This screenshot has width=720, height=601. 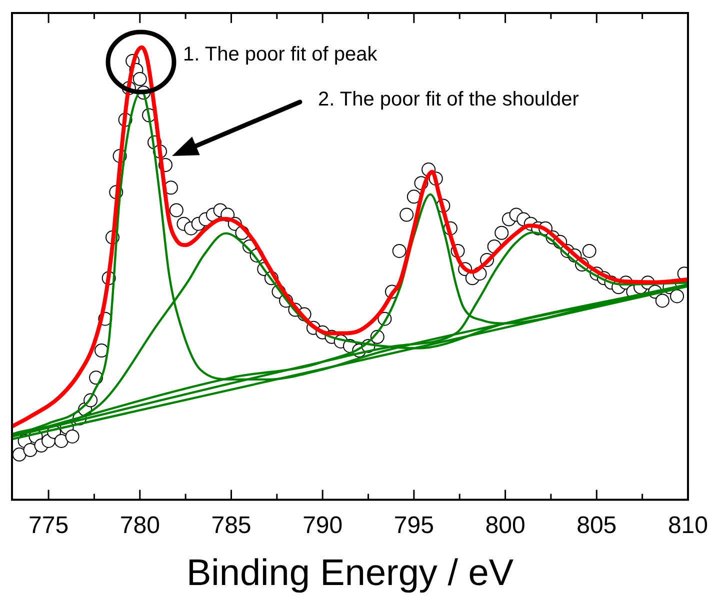 What do you see at coordinates (414, 525) in the screenshot?
I see `x-tick-label: 795` at bounding box center [414, 525].